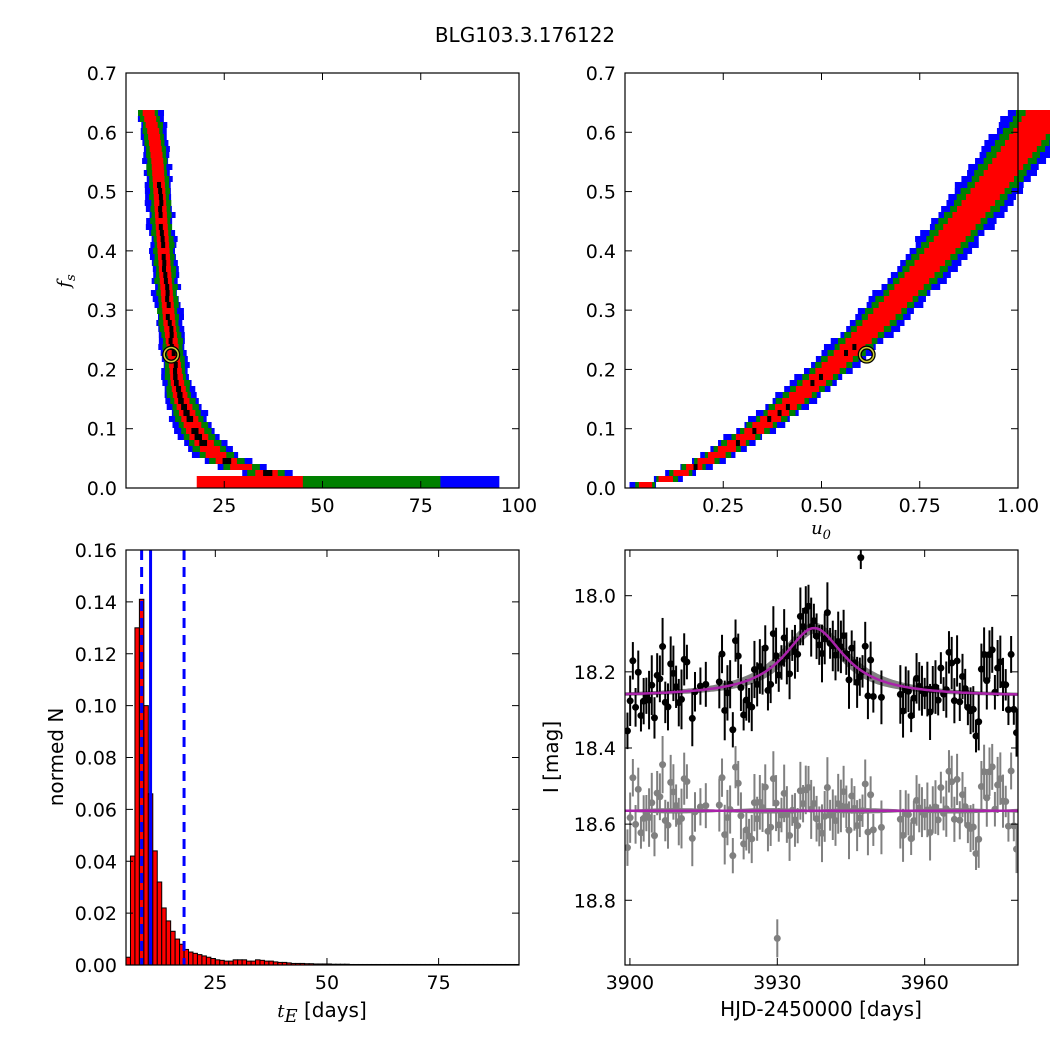  I want to click on heatmap-cell-green, so click(322, 479).